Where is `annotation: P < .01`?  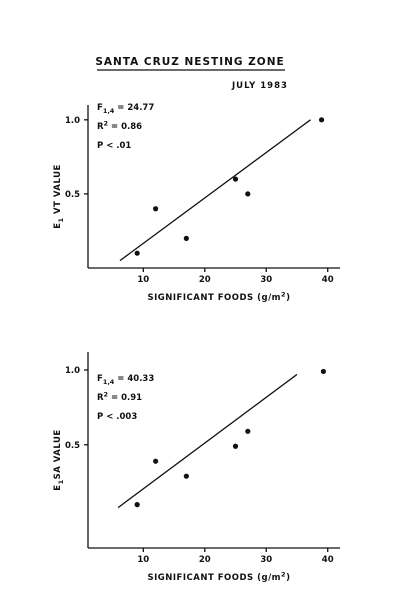
annotation: P < .01 is located at coordinates (114, 146).